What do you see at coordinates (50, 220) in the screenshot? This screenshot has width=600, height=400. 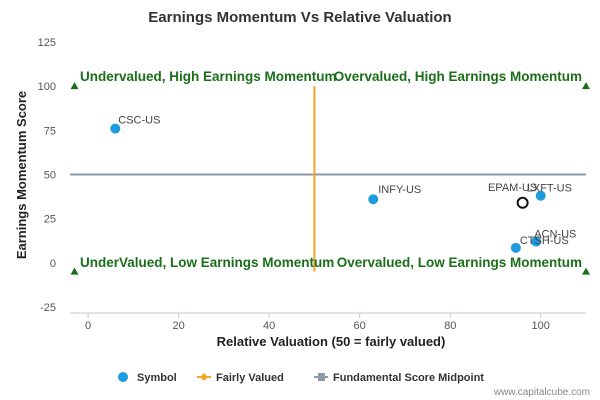 I see `y-tick-label: 25` at bounding box center [50, 220].